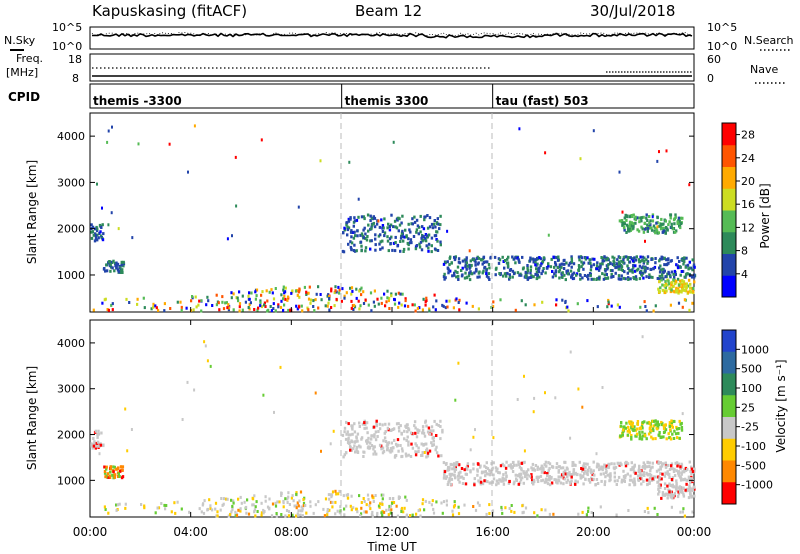 The width and height of the screenshot is (800, 554). What do you see at coordinates (67, 27) in the screenshot?
I see `noise-left-tick-top: 10^5` at bounding box center [67, 27].